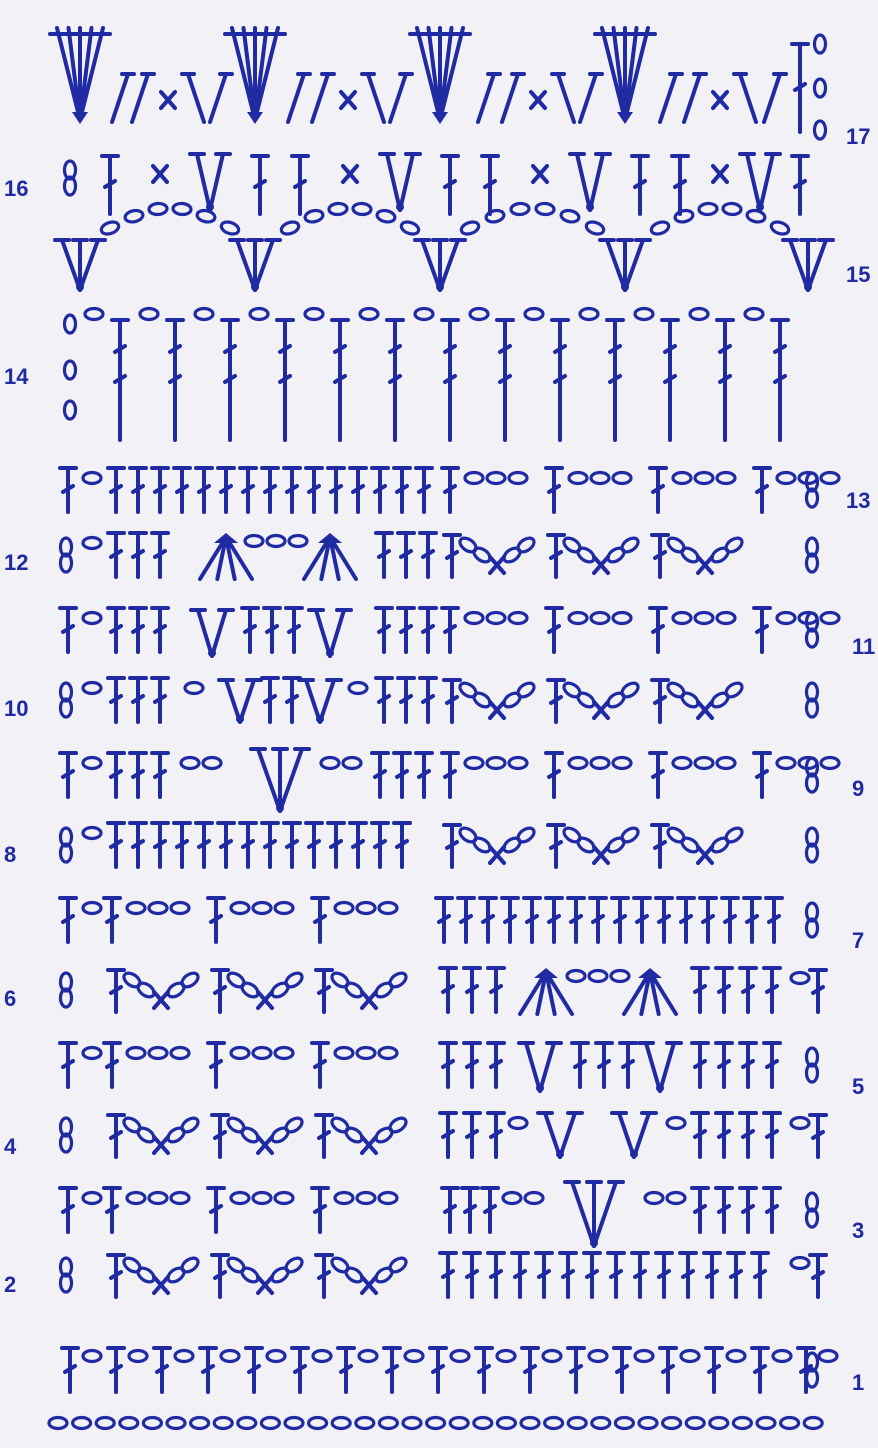 This screenshot has height=1448, width=878. I want to click on single-crochet, so click(601, 565).